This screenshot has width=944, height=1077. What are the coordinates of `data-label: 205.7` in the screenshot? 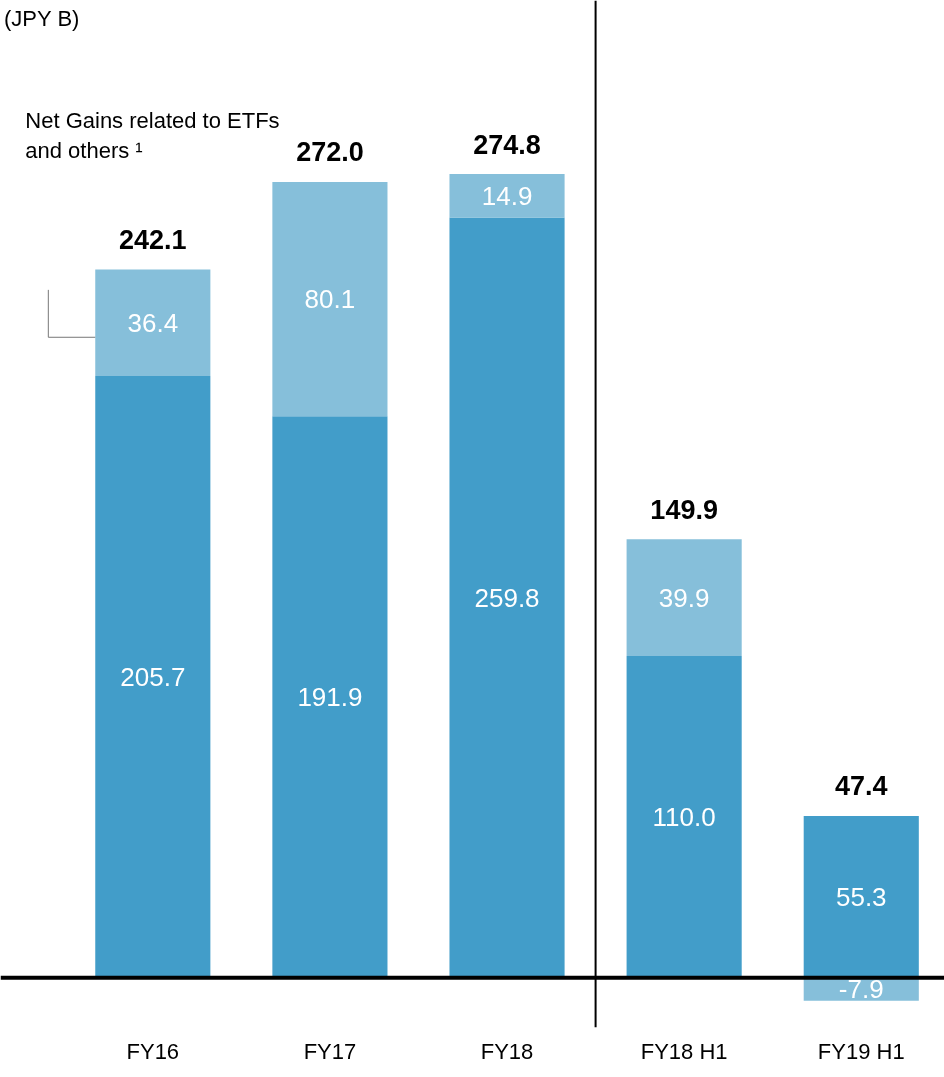 It's located at (153, 676).